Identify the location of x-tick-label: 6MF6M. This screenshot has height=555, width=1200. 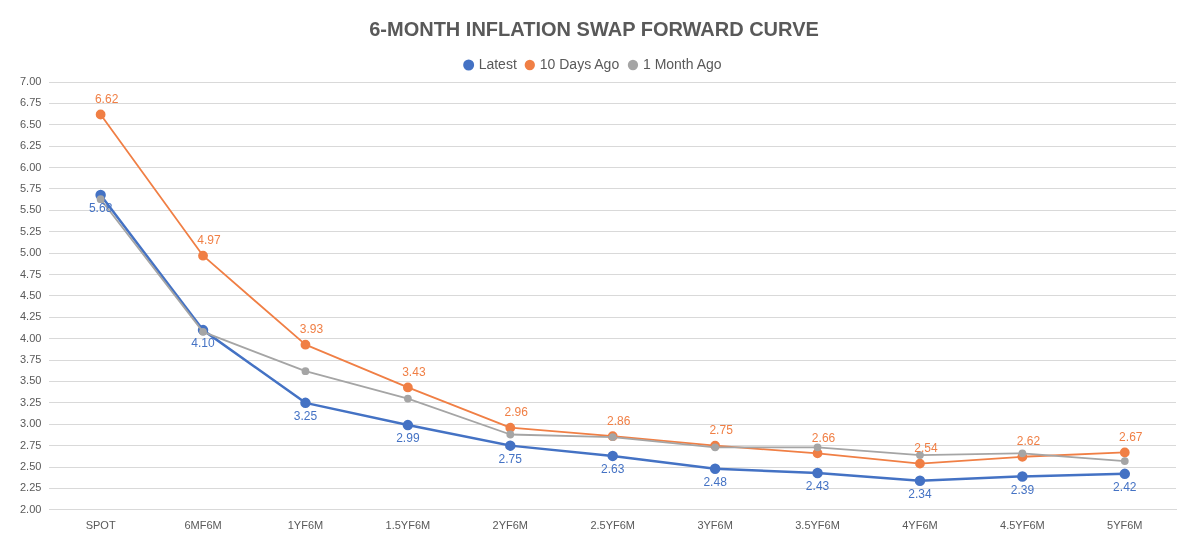
(203, 525).